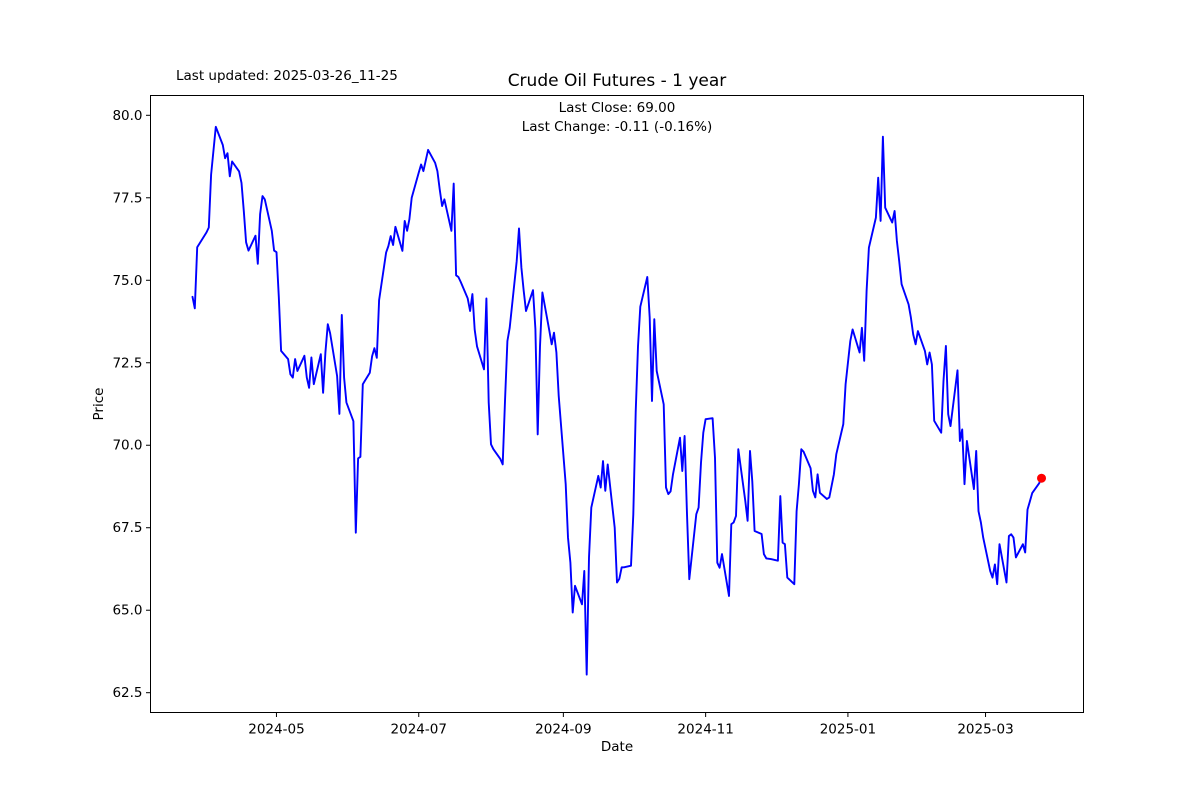  I want to click on x-tick-label: 2025-03, so click(985, 730).